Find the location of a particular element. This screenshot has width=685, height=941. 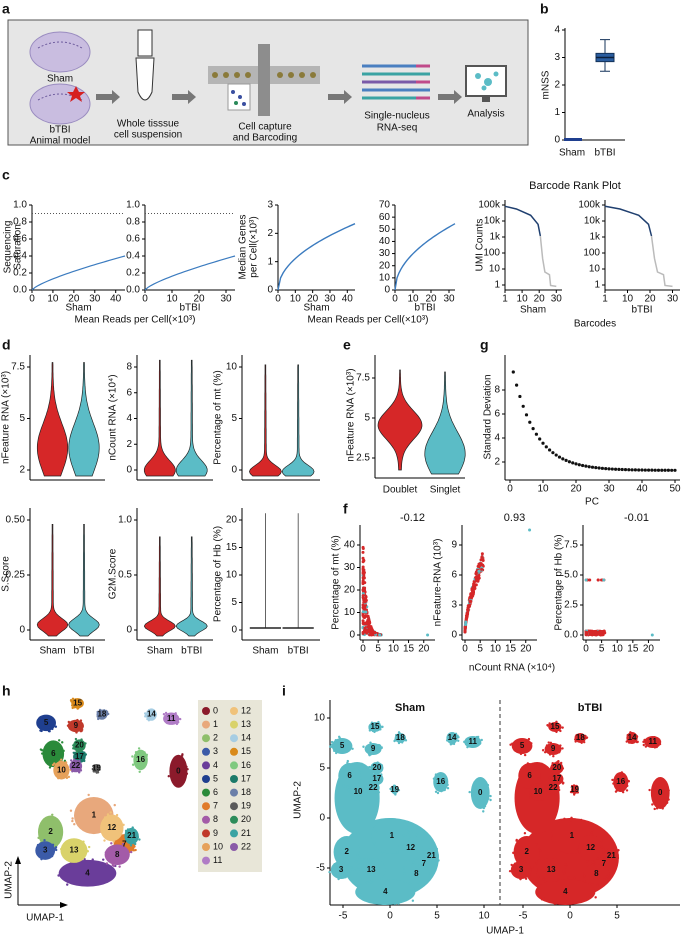

y-tick-label: 50 is located at coordinates (385, 229).